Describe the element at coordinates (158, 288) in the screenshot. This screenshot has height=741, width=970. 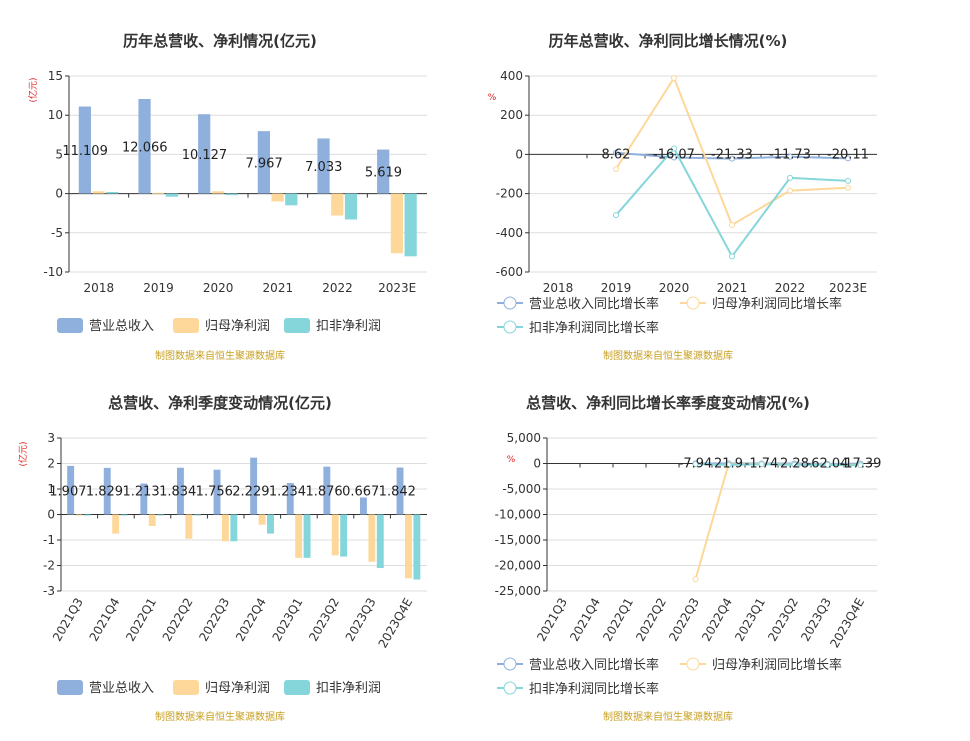
I see `x-tick-label: 2019` at that location.